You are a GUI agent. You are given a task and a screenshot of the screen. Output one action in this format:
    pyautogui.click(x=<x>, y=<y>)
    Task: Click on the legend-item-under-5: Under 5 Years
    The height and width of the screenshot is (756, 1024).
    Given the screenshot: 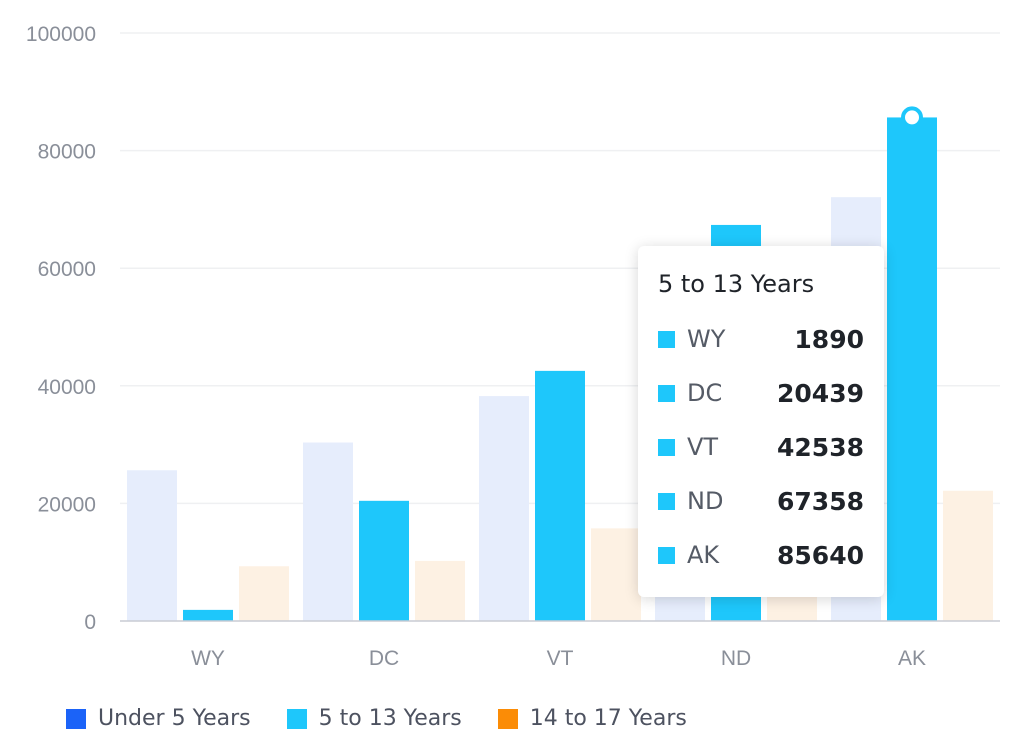 What is the action you would take?
    pyautogui.click(x=158, y=718)
    